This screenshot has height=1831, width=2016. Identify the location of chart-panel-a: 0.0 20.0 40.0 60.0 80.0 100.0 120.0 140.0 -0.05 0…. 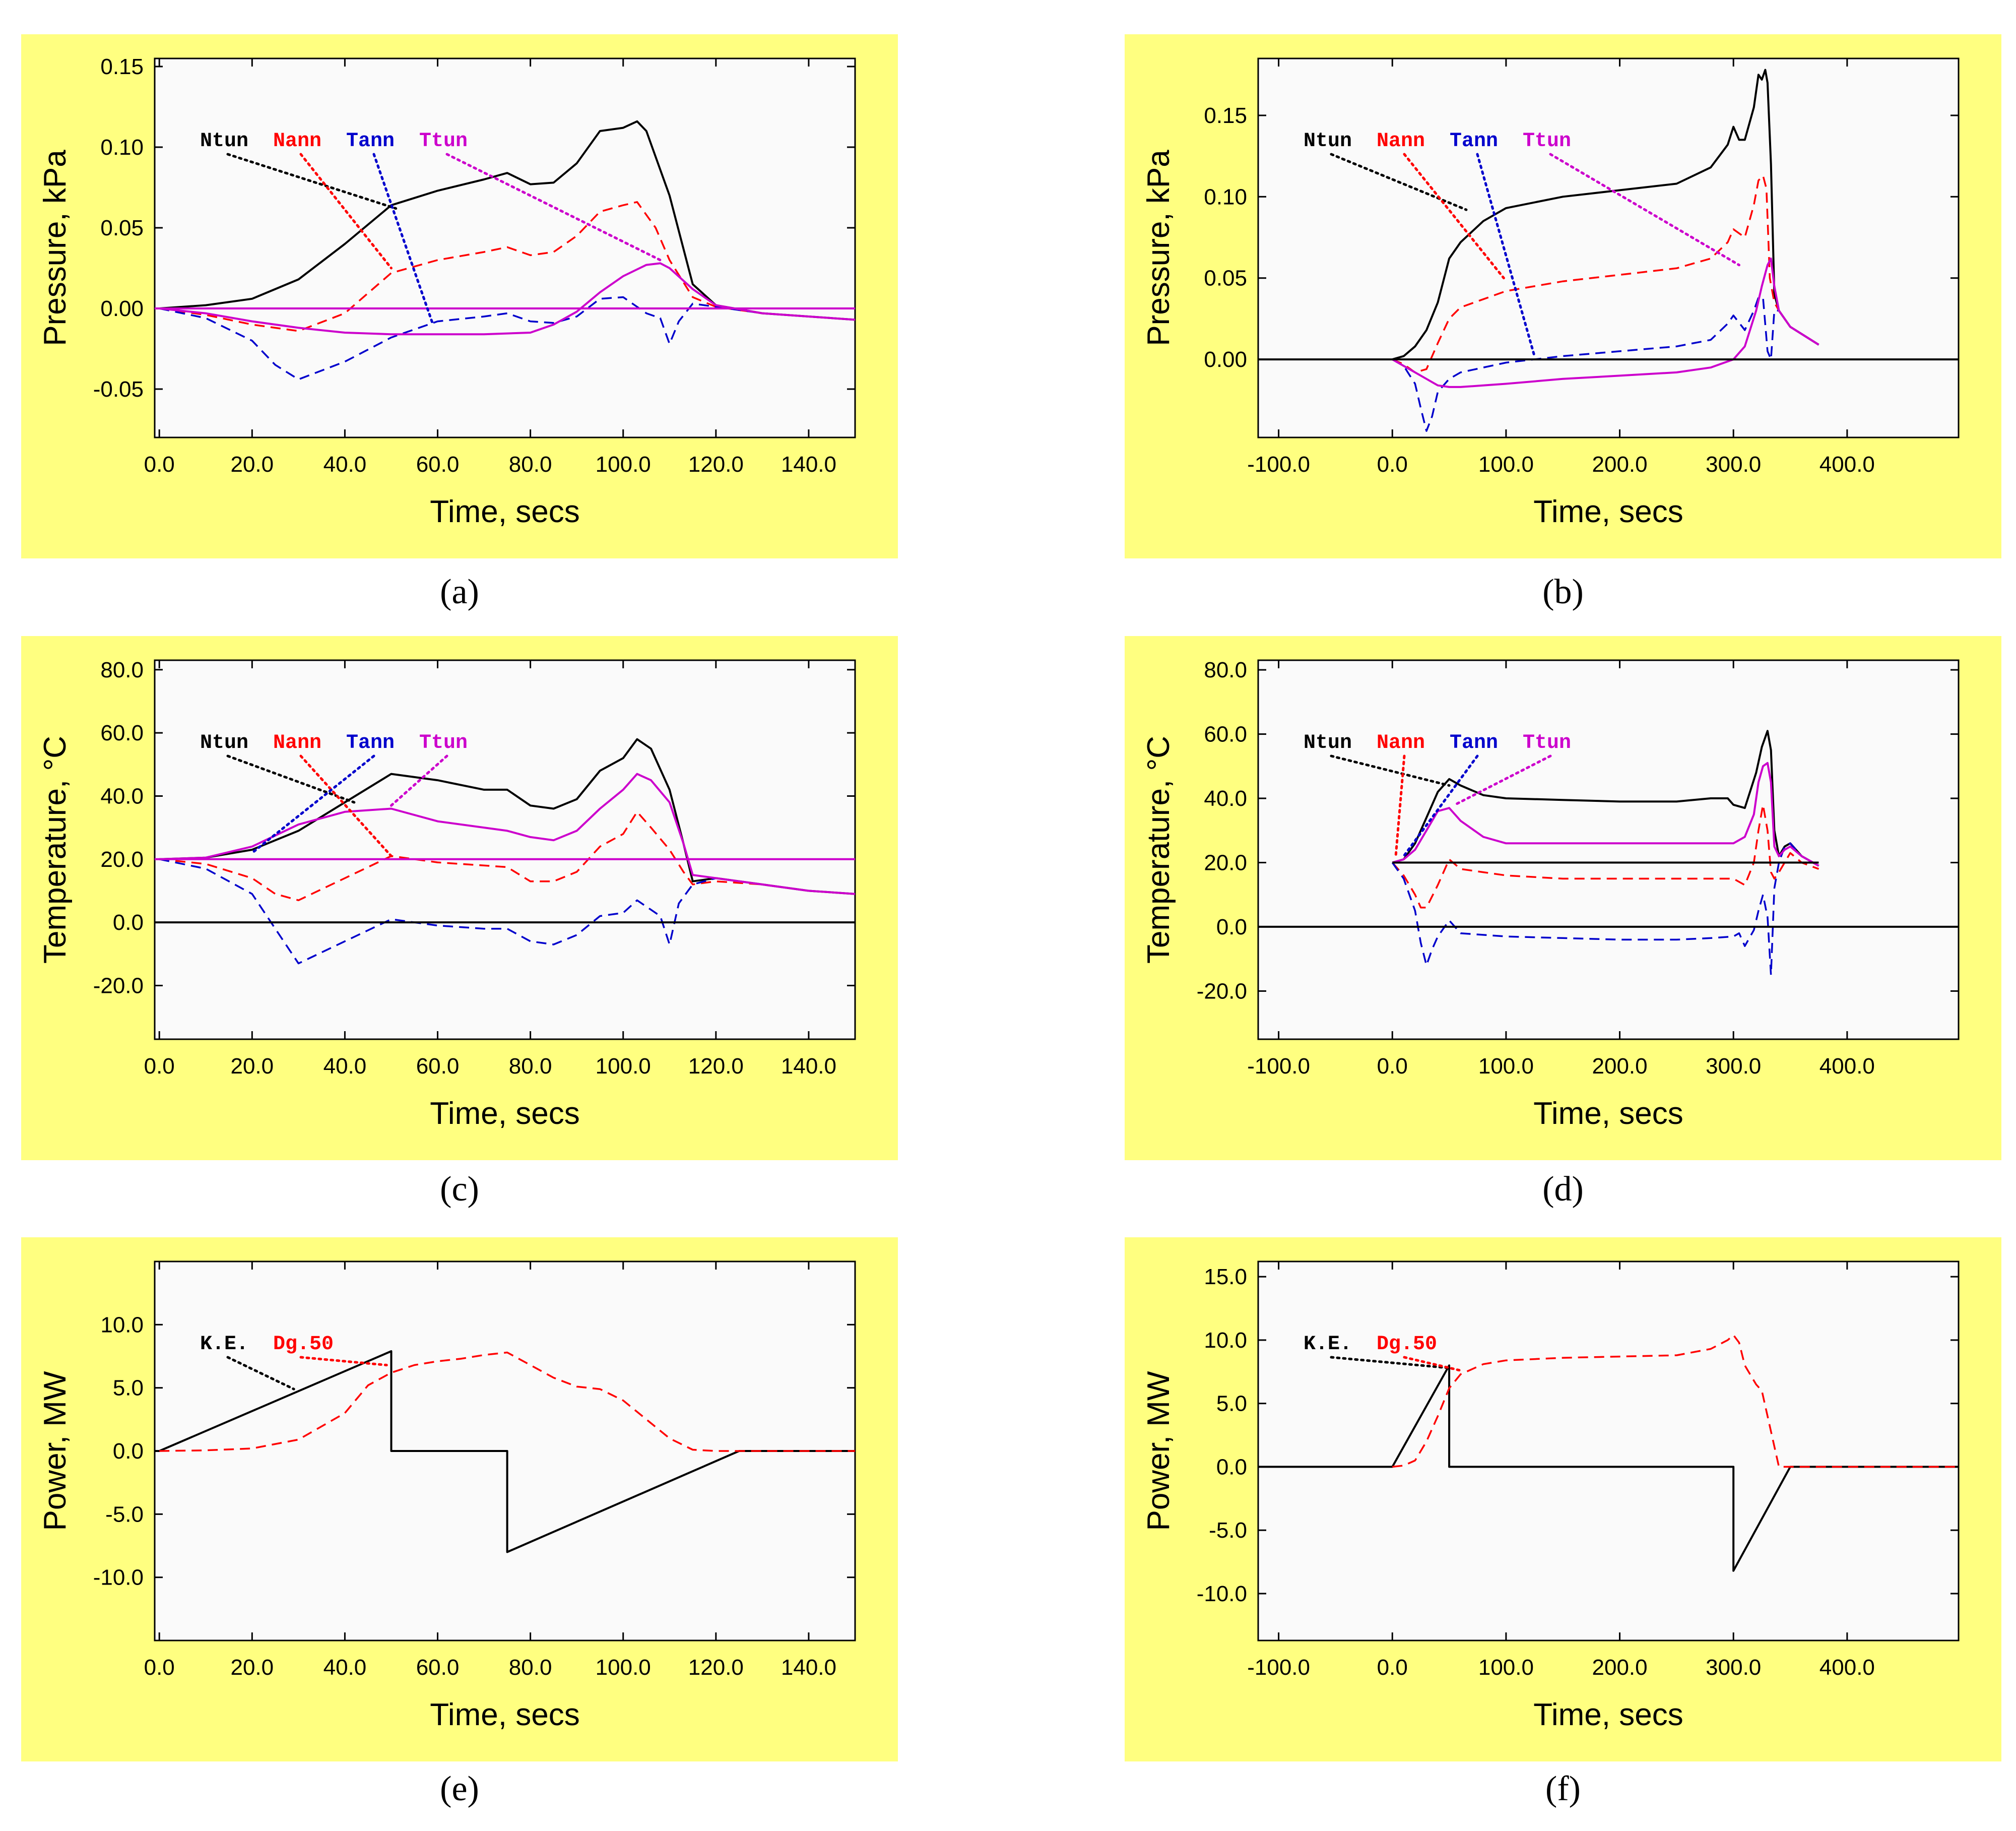
(459, 296).